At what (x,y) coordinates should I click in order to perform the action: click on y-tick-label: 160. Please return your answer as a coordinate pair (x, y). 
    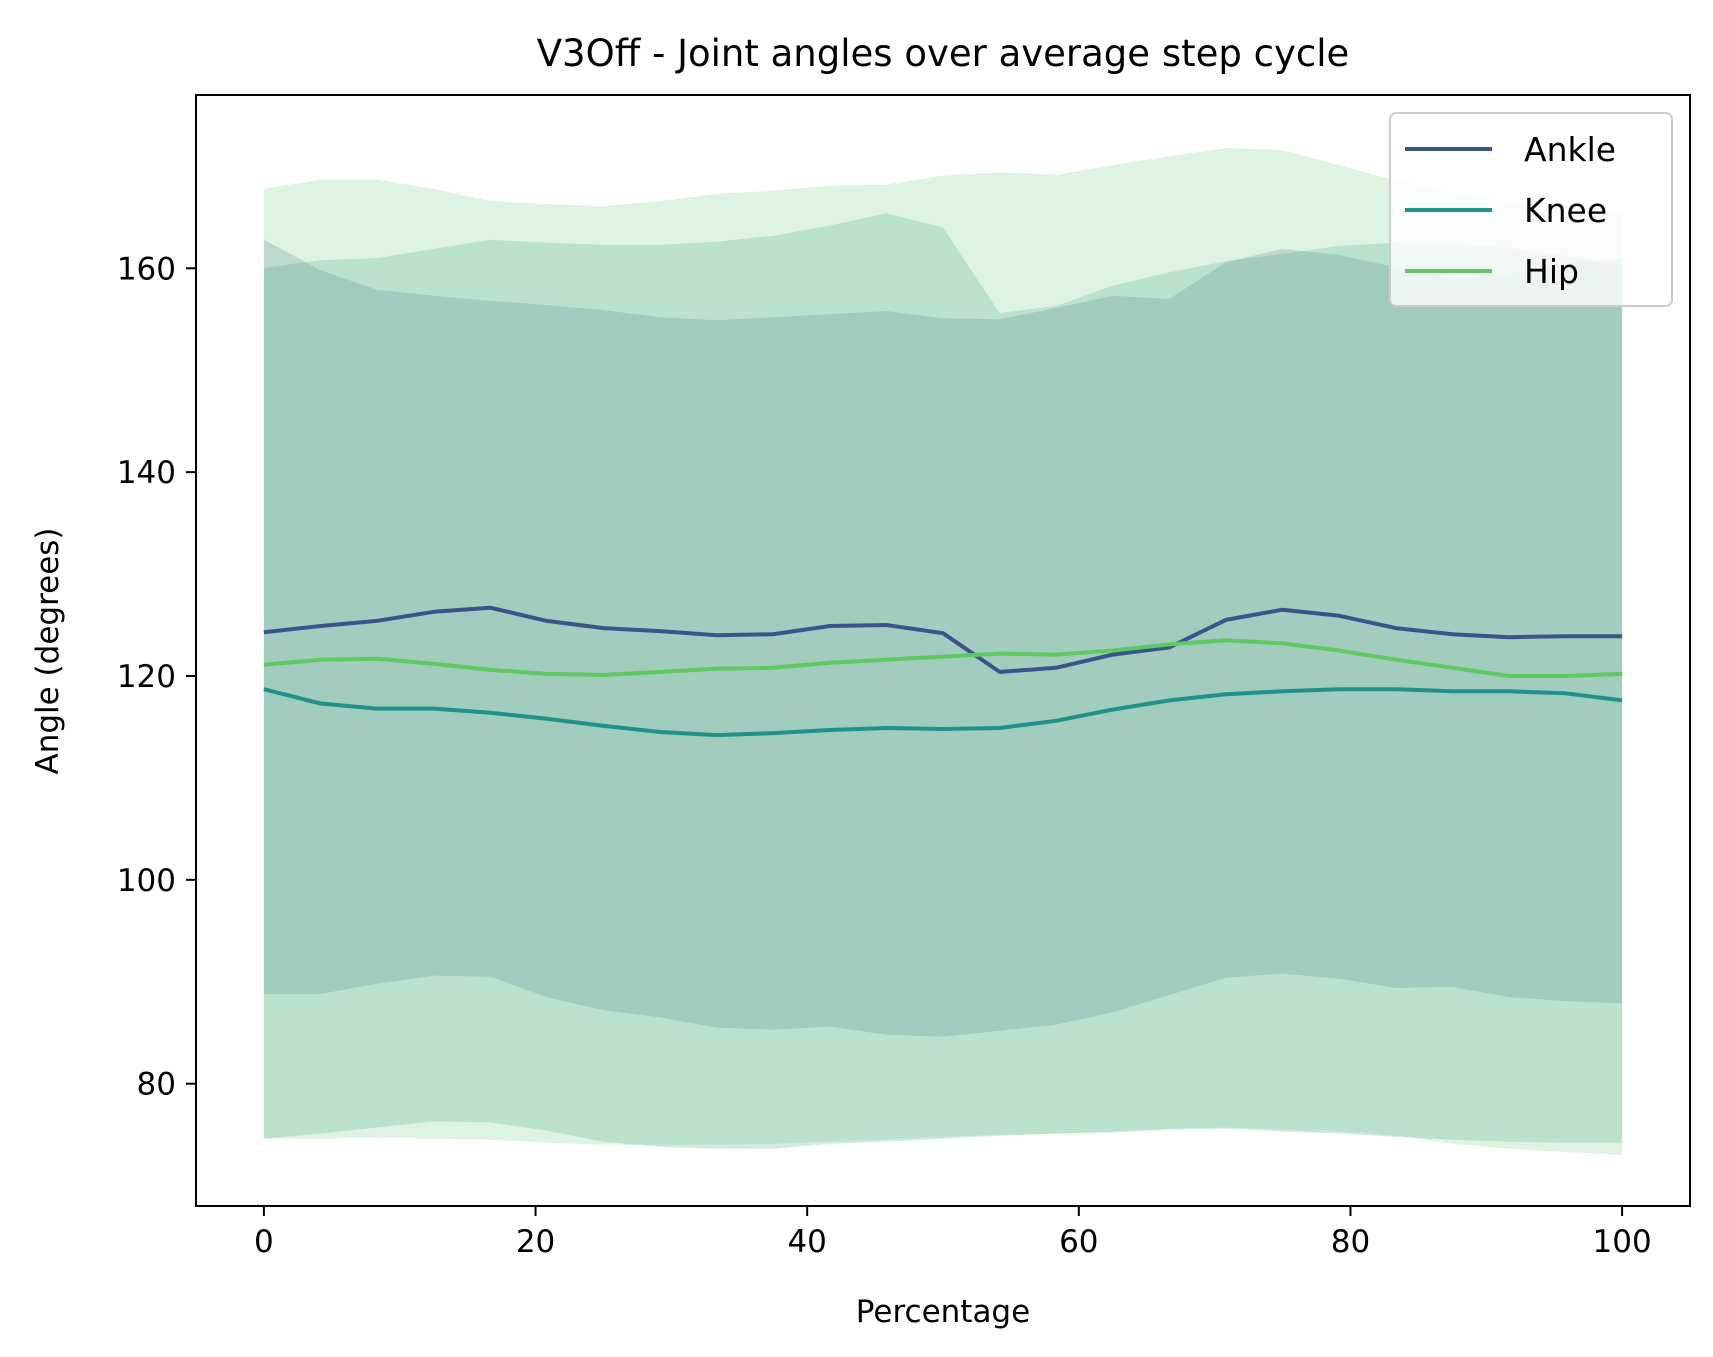
    Looking at the image, I should click on (146, 269).